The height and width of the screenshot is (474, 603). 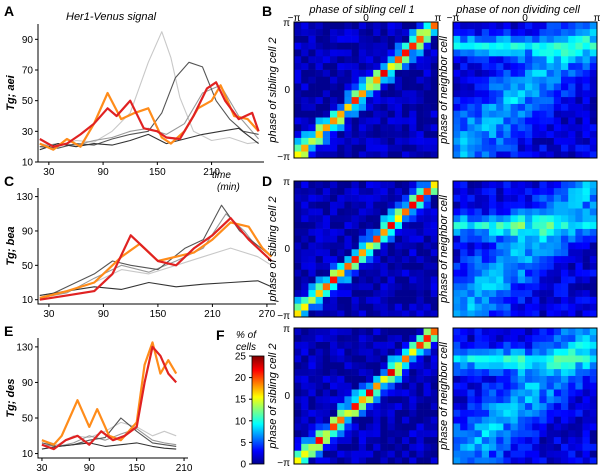 What do you see at coordinates (366, 249) in the screenshot?
I see `heatmap-frame` at bounding box center [366, 249].